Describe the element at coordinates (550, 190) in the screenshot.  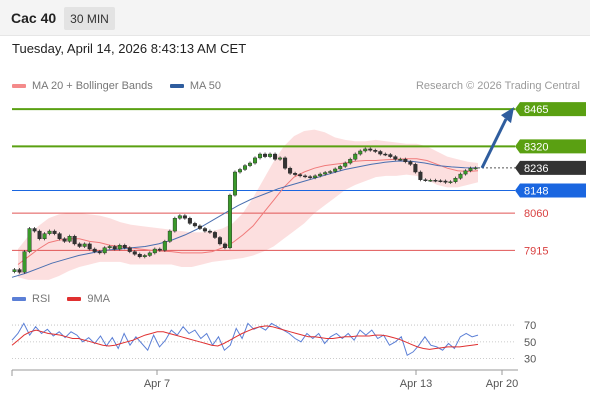
I see `level-label-8148: 8148` at that location.